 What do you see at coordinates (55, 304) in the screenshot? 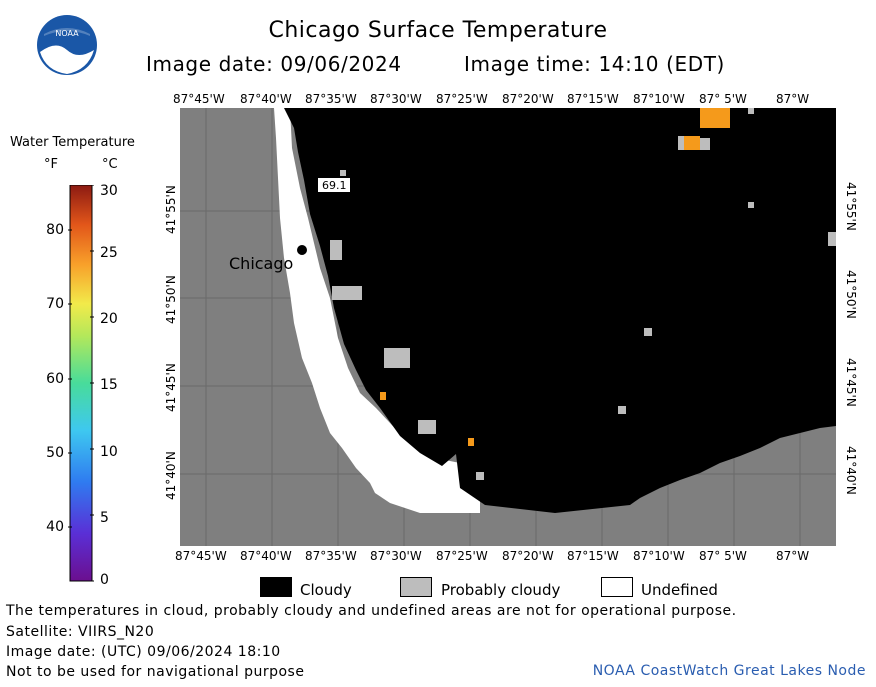
I see `f-tick: 70` at bounding box center [55, 304].